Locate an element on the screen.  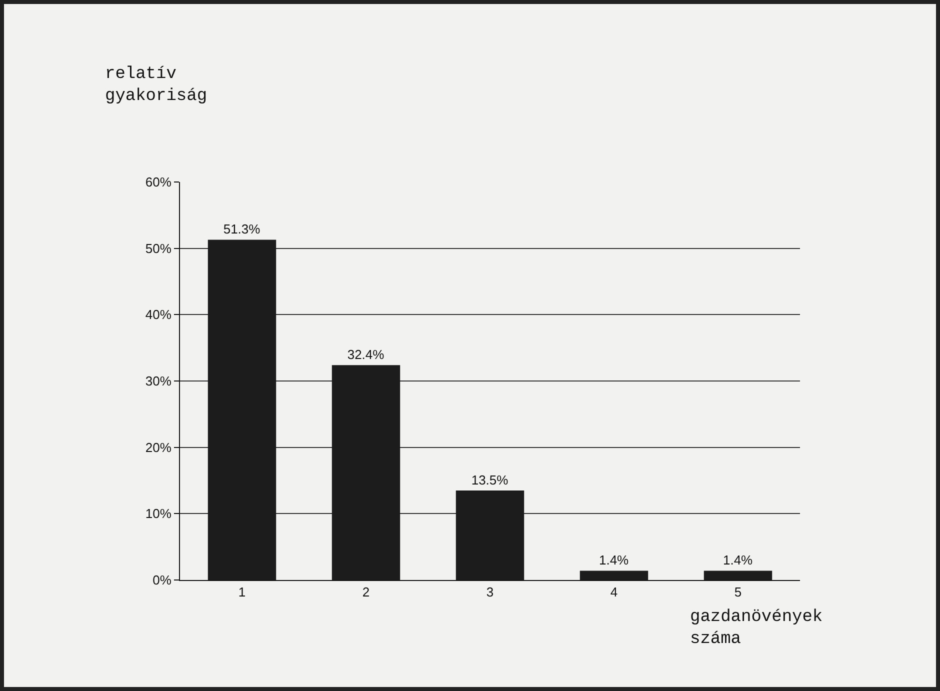
x-tick-label: 4 is located at coordinates (614, 592).